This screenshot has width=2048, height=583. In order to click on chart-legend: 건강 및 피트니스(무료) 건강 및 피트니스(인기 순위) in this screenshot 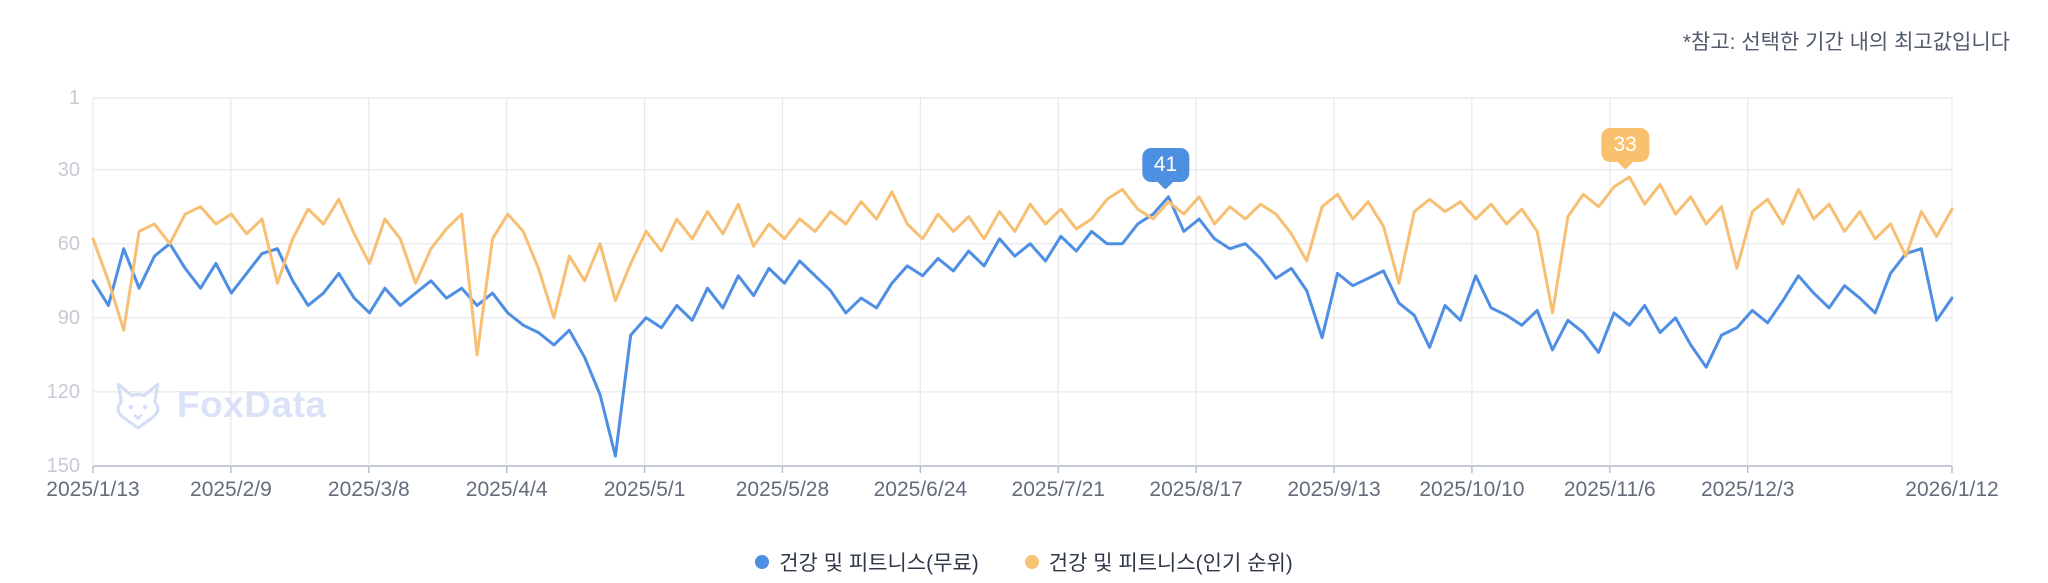, I will do `click(1024, 562)`.